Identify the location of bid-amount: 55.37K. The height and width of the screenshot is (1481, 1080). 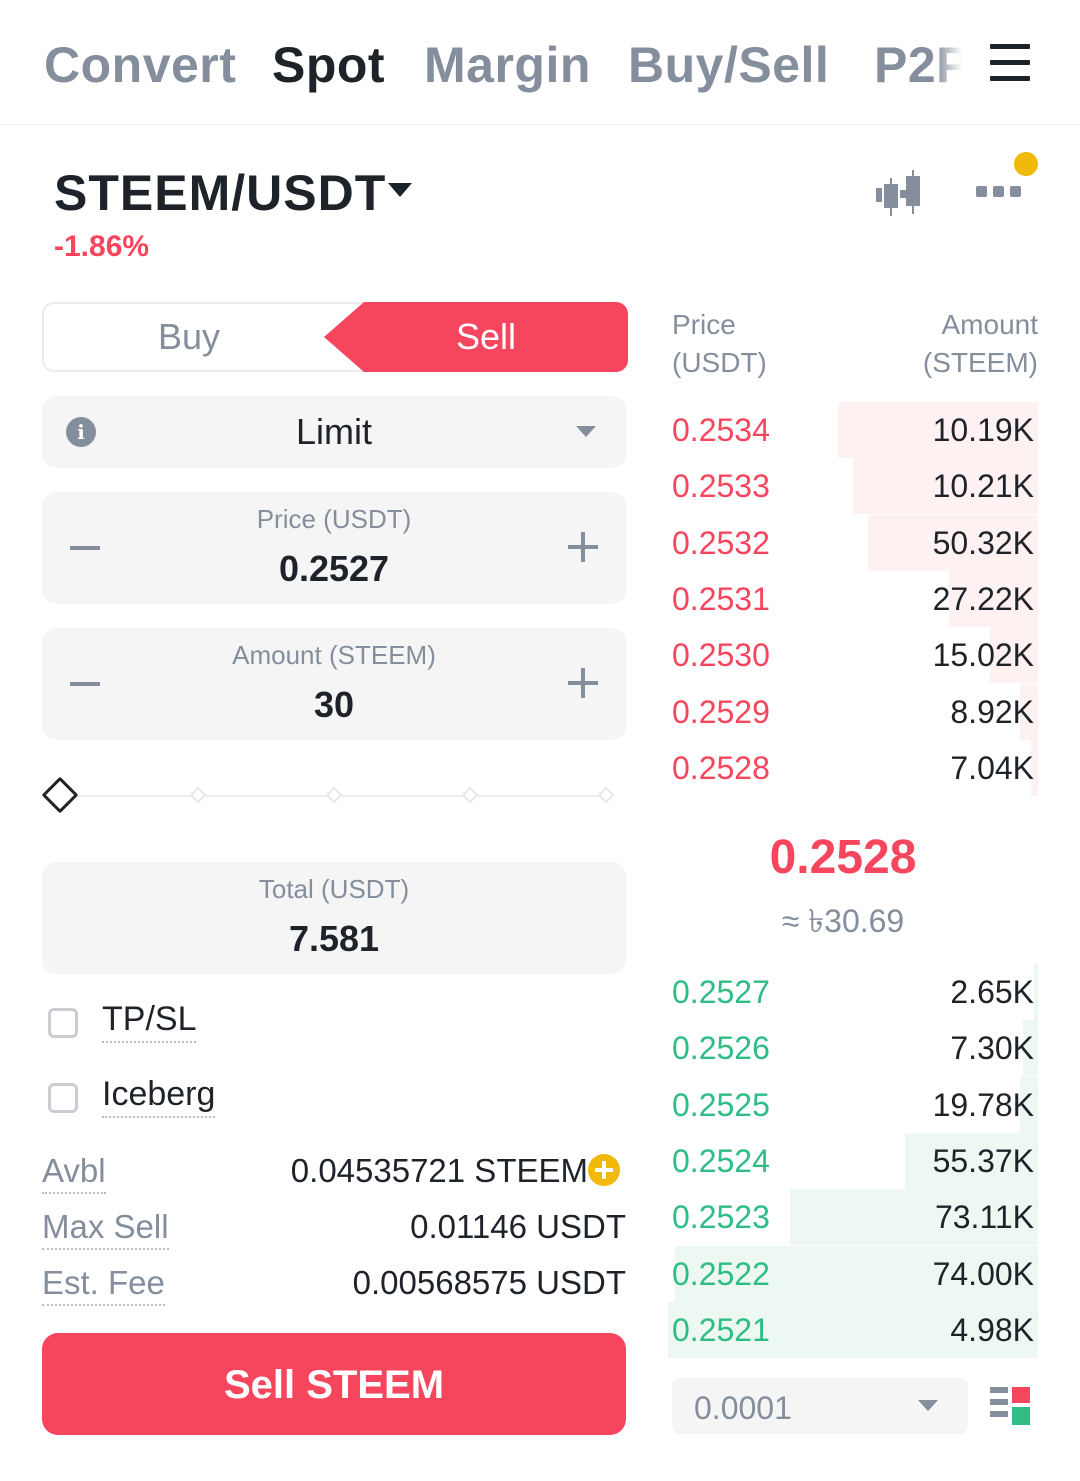
(983, 1160).